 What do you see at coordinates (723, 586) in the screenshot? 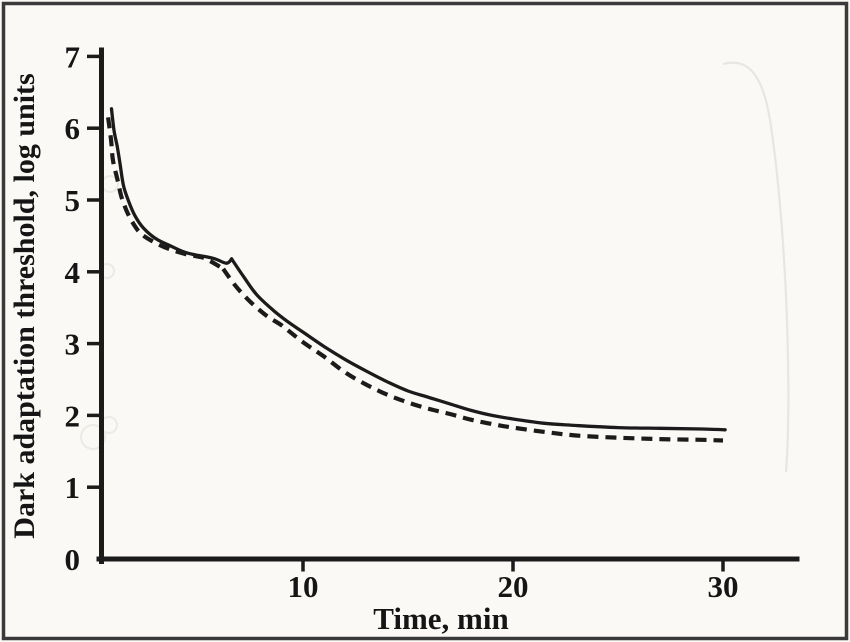
I see `x-tick-label-30: 30` at bounding box center [723, 586].